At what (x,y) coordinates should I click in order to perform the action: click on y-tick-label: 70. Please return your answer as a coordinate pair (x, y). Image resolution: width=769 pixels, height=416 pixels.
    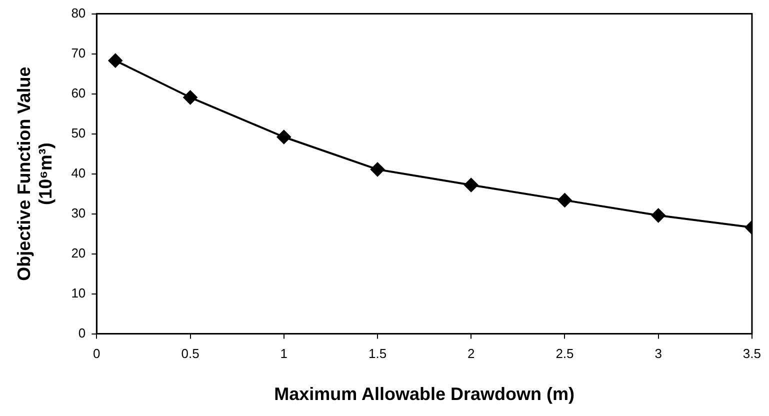
    Looking at the image, I should click on (78, 52).